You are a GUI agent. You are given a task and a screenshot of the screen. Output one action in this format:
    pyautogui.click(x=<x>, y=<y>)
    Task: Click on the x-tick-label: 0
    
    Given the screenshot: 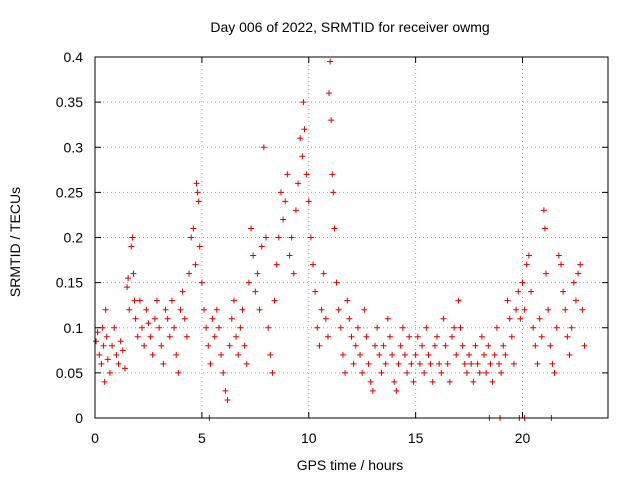 What is the action you would take?
    pyautogui.click(x=95, y=438)
    